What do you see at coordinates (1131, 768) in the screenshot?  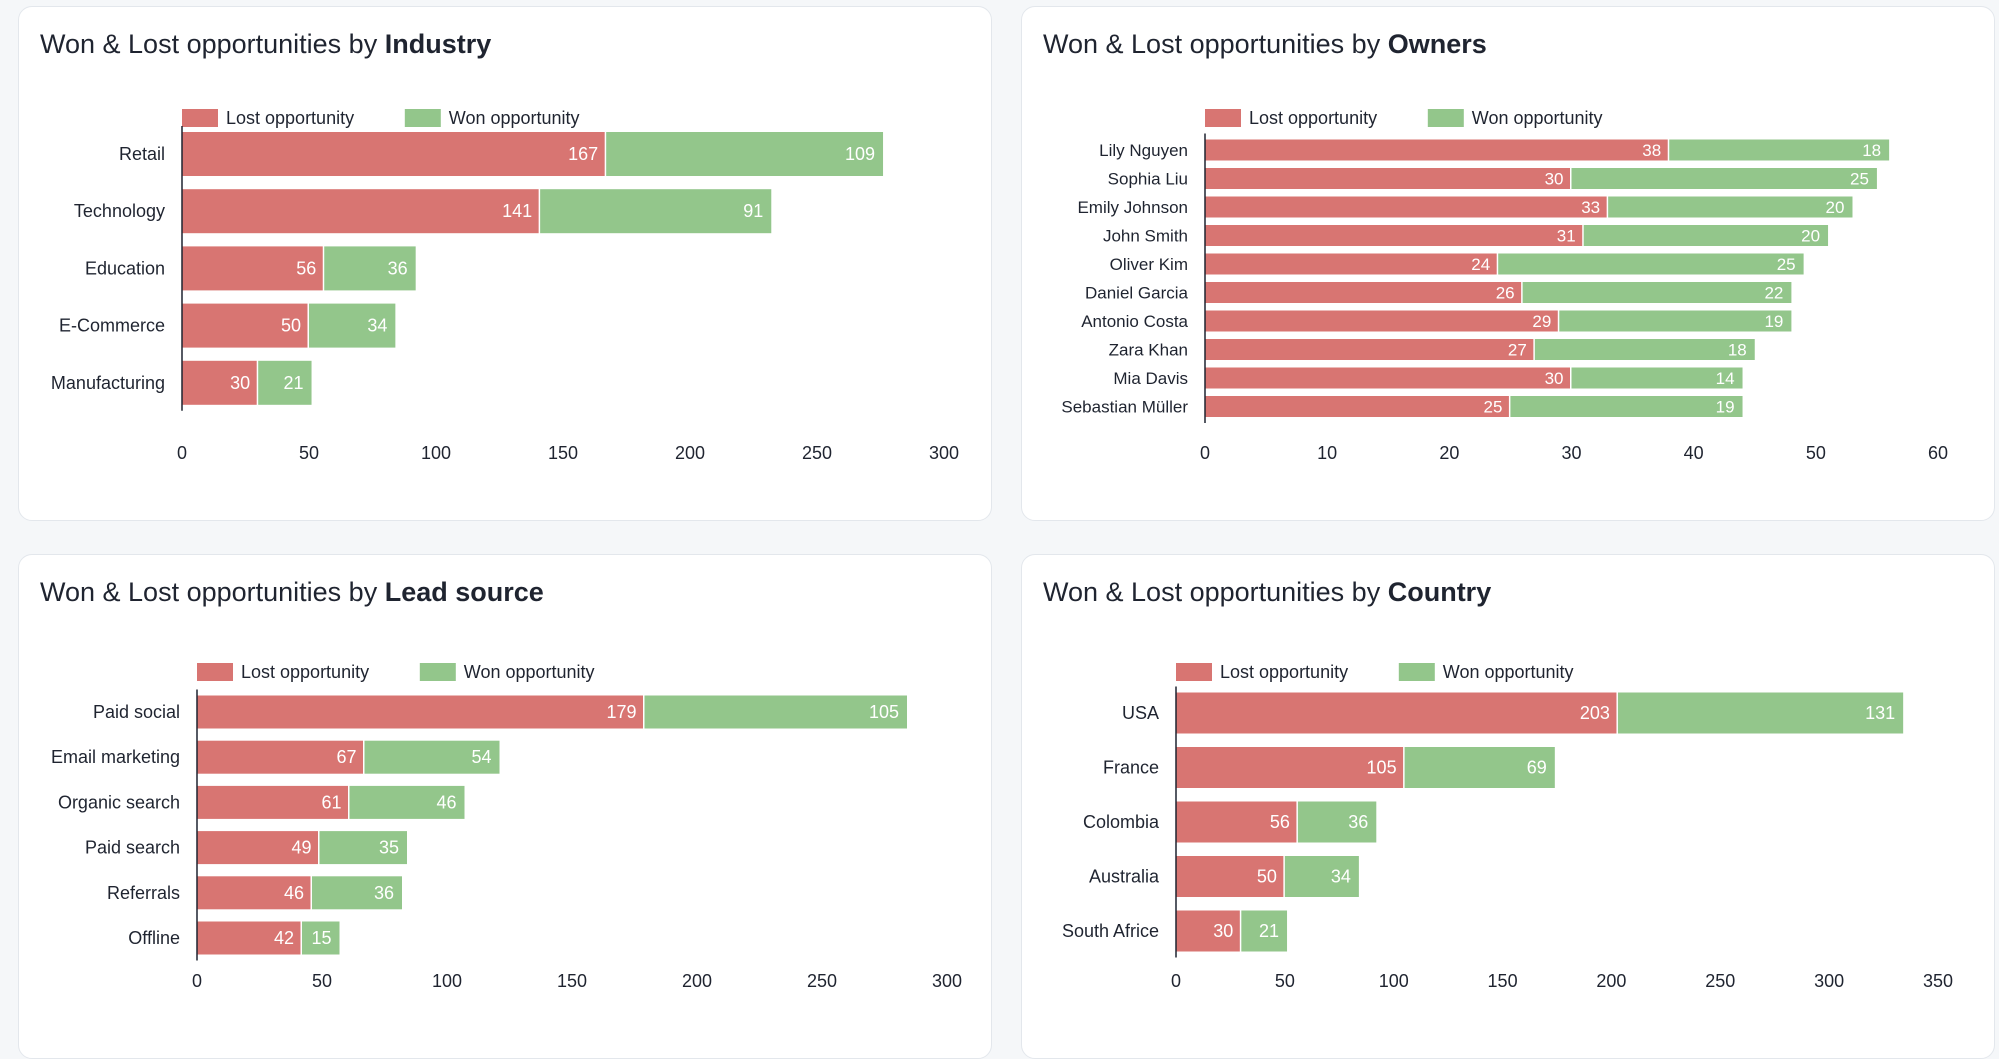 I see `category-label: France` at bounding box center [1131, 768].